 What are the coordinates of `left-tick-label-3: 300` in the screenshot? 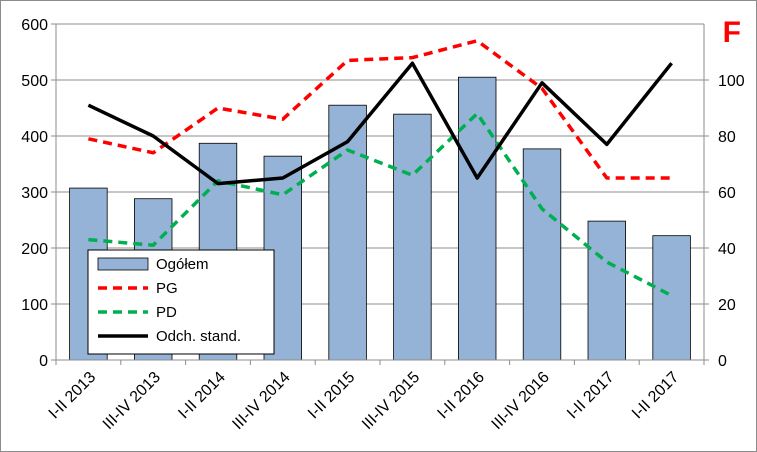 It's located at (34, 193).